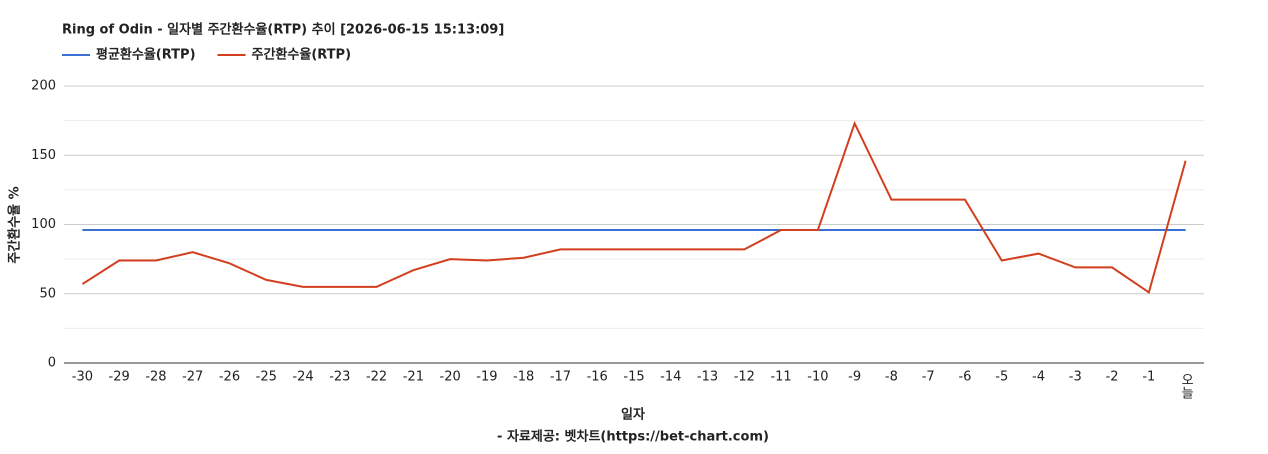 Image resolution: width=1268 pixels, height=454 pixels. What do you see at coordinates (43, 155) in the screenshot?
I see `y-tick-label: 150` at bounding box center [43, 155].